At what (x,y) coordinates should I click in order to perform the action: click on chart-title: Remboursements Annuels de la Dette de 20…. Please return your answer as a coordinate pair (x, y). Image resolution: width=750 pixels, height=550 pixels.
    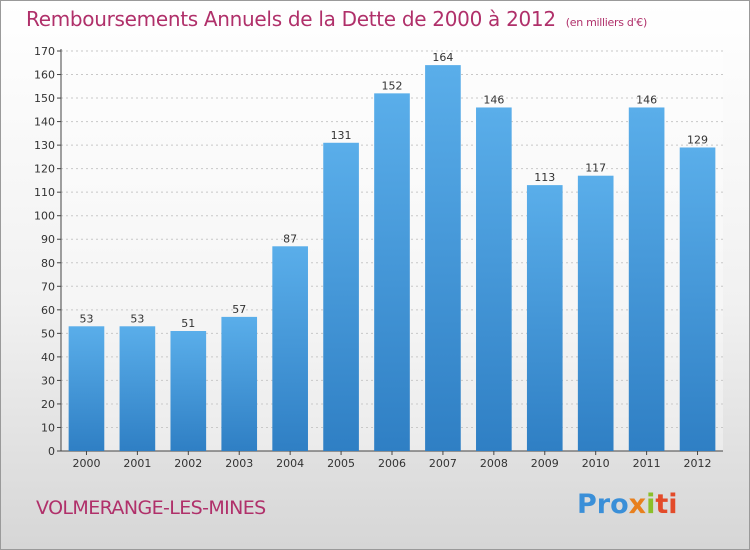
    Looking at the image, I should click on (336, 19).